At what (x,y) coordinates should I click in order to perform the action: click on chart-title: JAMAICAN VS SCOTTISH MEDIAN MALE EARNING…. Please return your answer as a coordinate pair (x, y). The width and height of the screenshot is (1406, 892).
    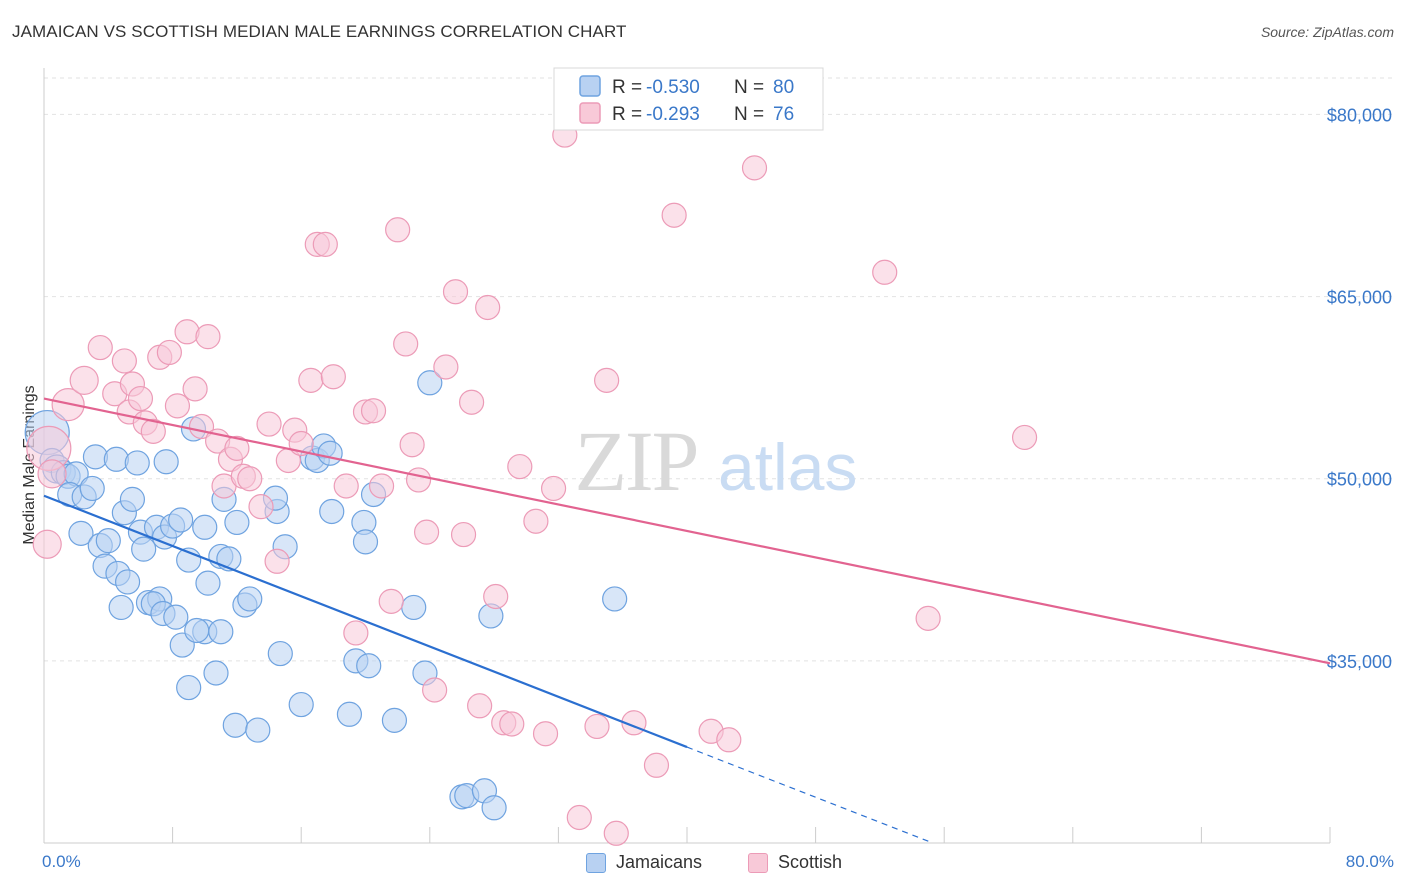
    Looking at the image, I should click on (319, 31).